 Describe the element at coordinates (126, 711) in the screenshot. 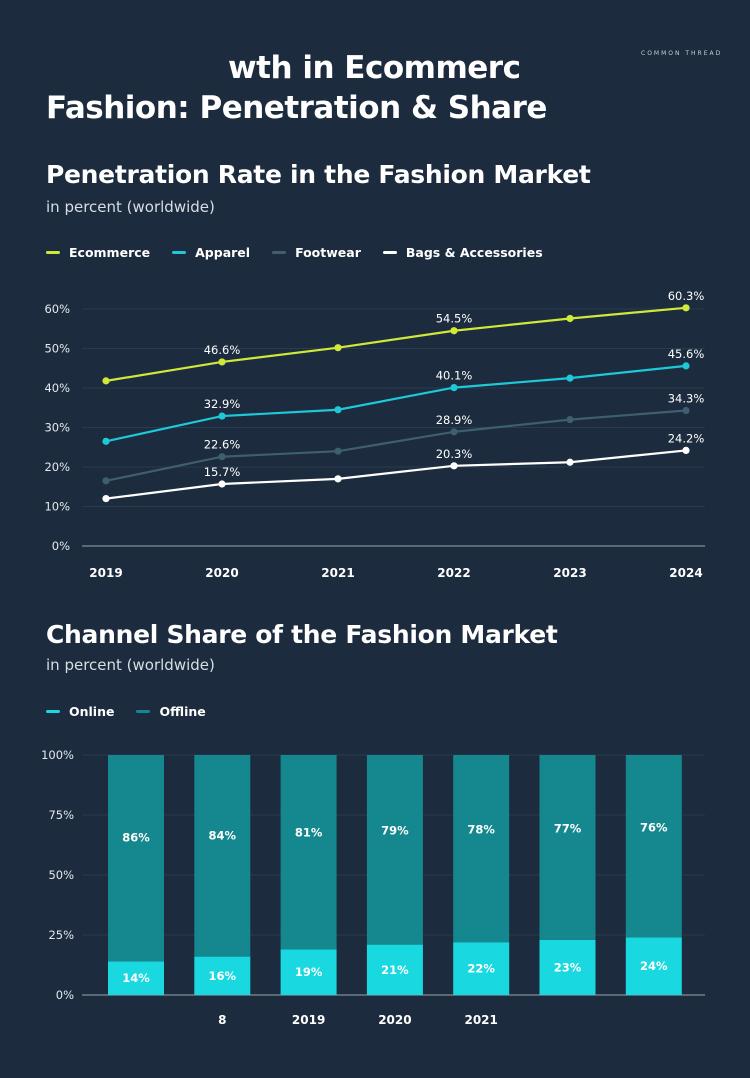

I see `channel-legend: Online Offline` at that location.